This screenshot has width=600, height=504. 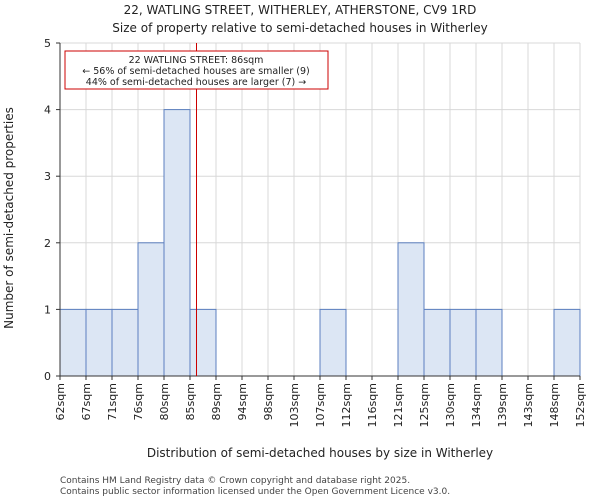 What do you see at coordinates (554, 405) in the screenshot?
I see `x-tick-label: 148sqm` at bounding box center [554, 405].